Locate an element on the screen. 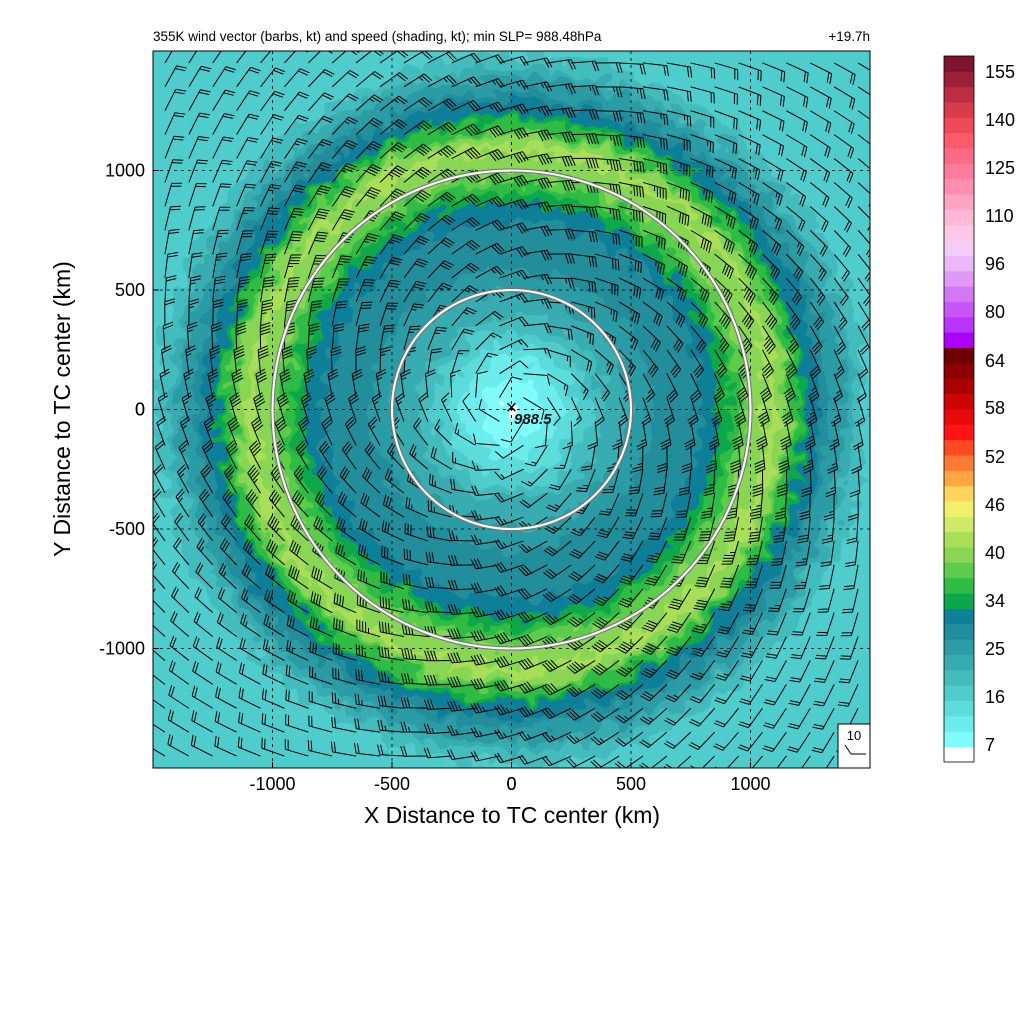 The image size is (1024, 1029). colorbar-label: 110 is located at coordinates (999, 216).